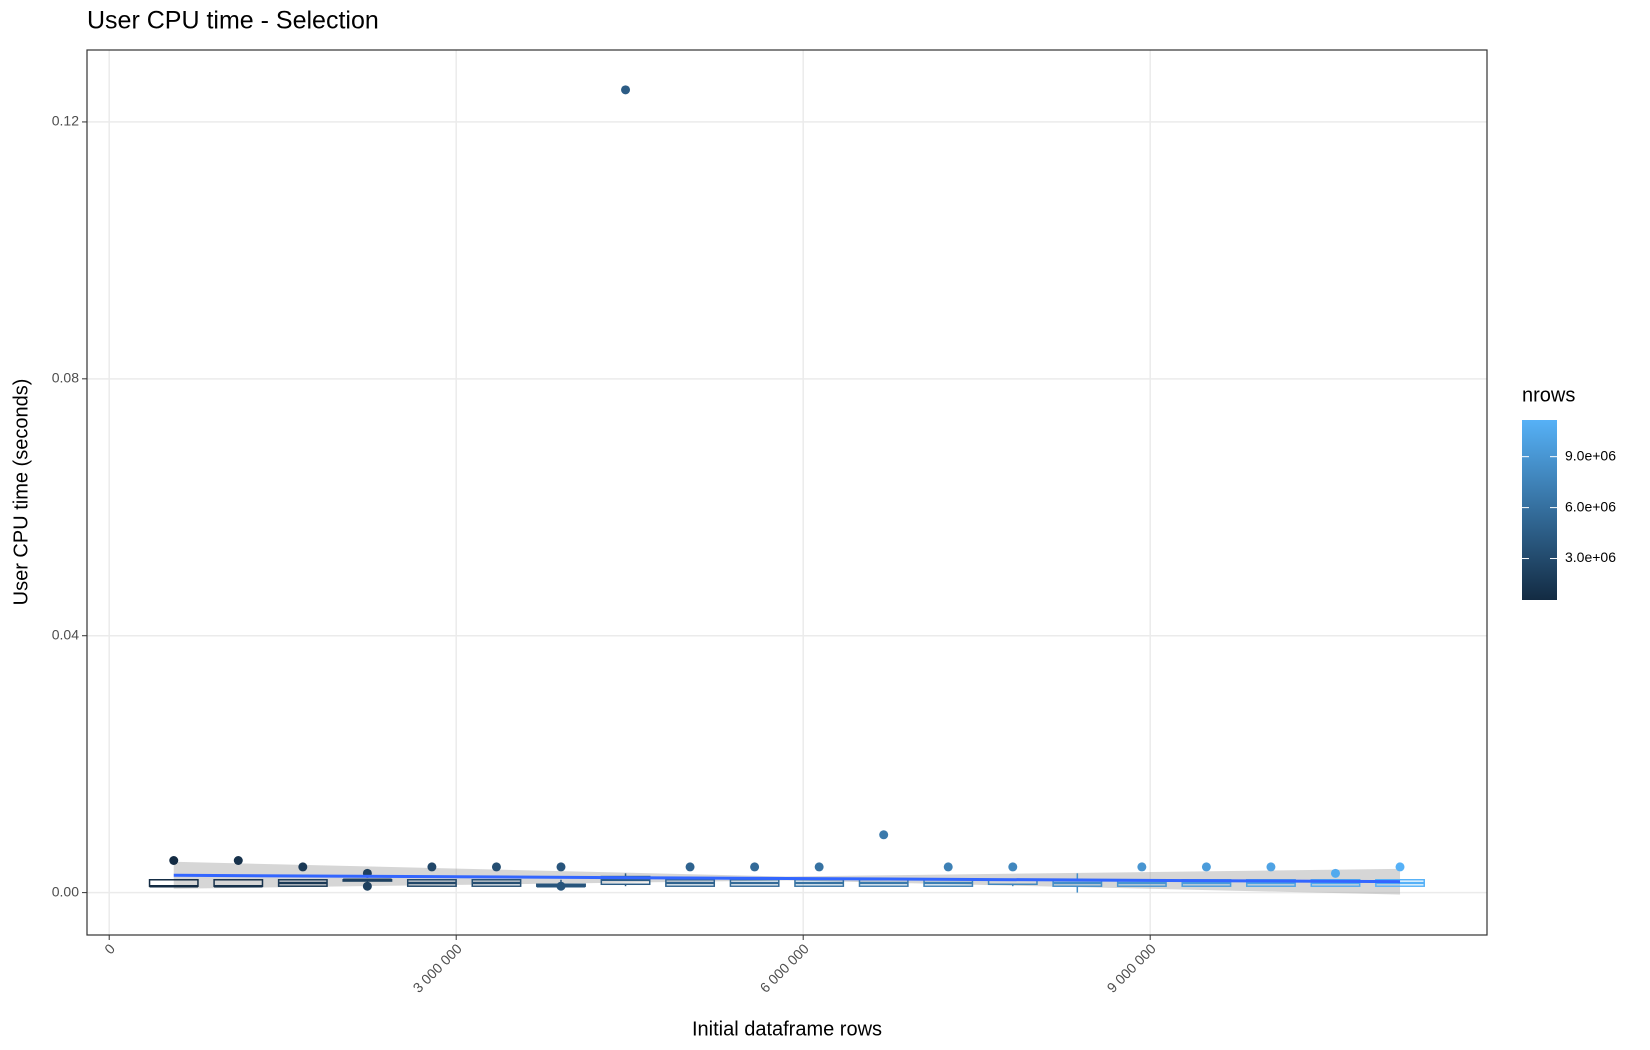 This screenshot has width=1650, height=1050. I want to click on x-tick-label: 0, so click(109, 948).